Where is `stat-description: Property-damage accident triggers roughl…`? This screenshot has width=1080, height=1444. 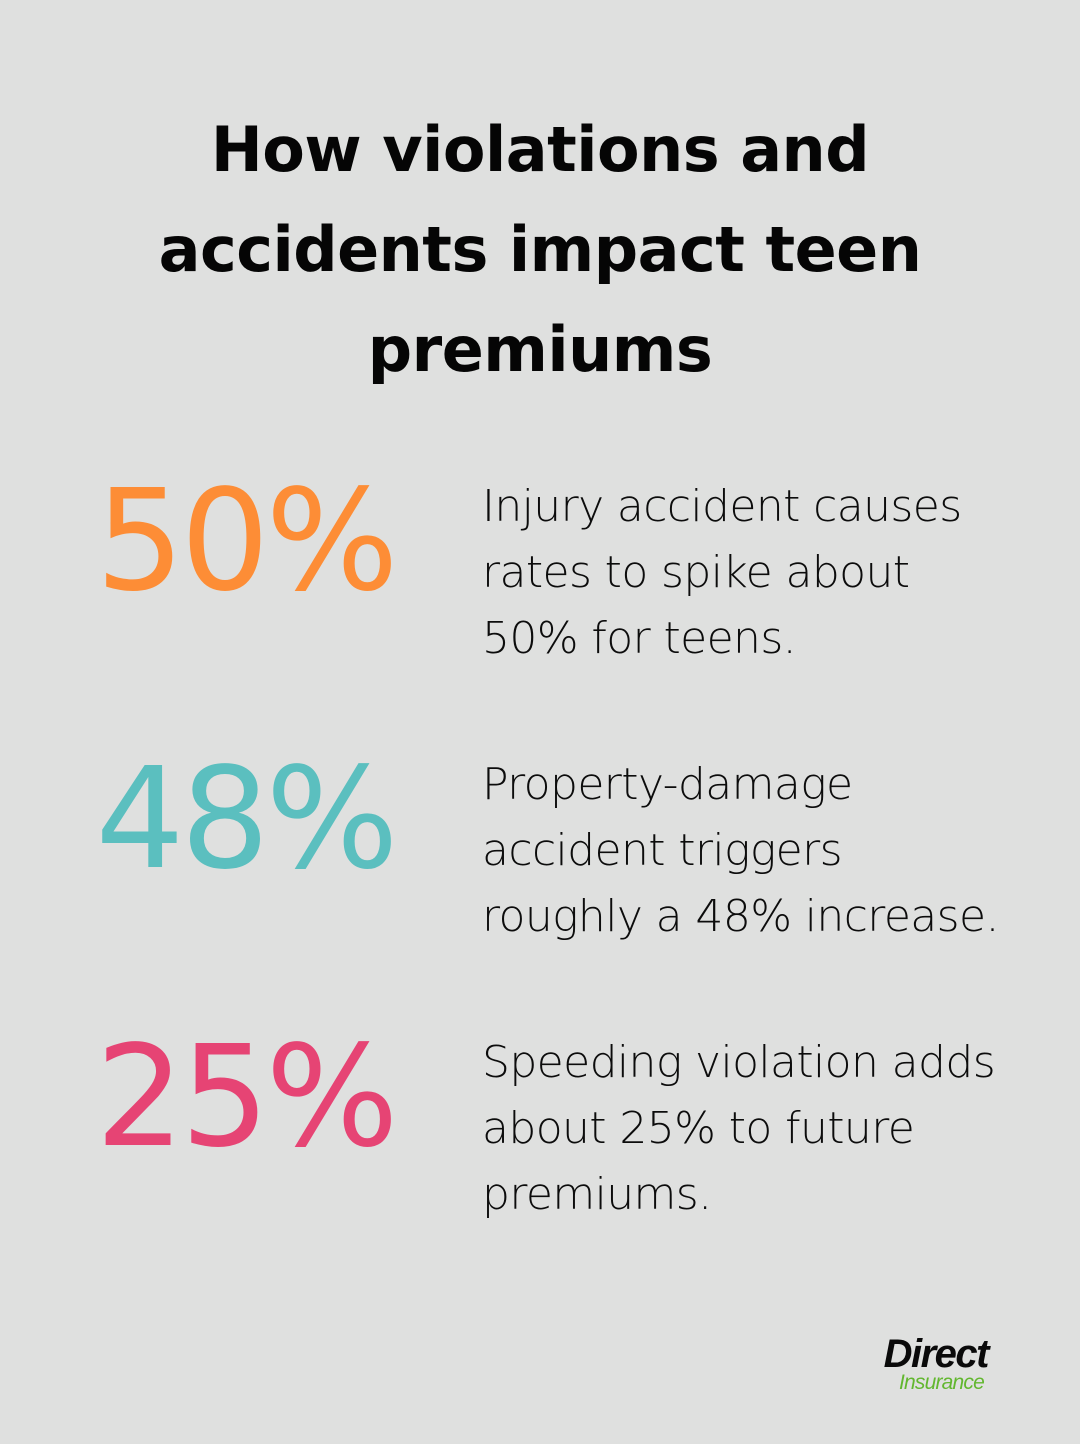 stat-description: Property-damage accident triggers roughl… is located at coordinates (762, 851).